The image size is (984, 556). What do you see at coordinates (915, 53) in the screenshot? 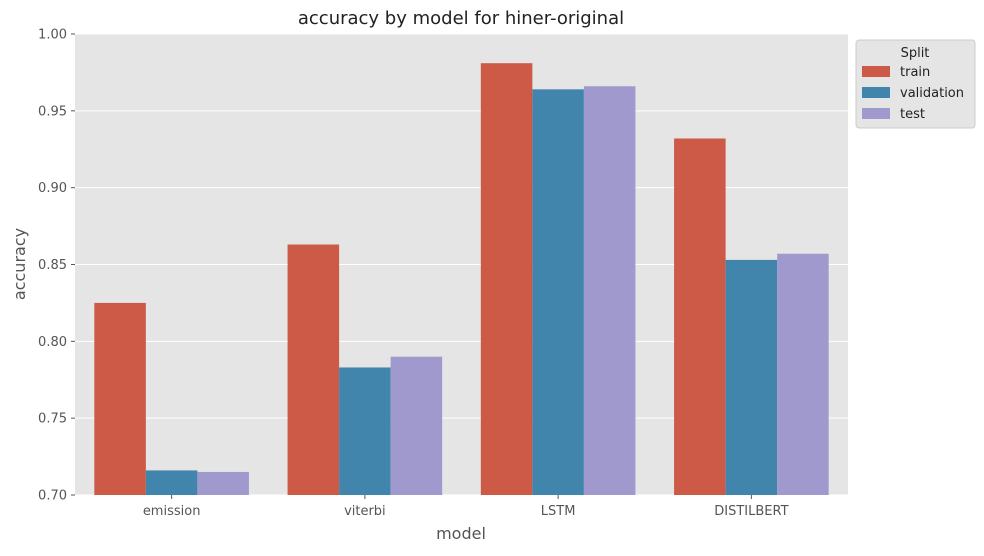
I see `legend-title: Split` at bounding box center [915, 53].